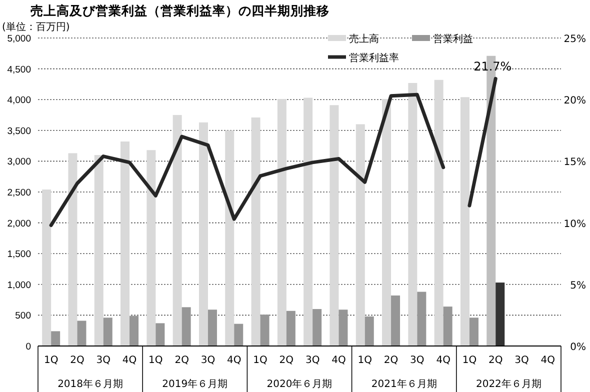  What do you see at coordinates (453, 39) in the screenshot?
I see `legend-label: 営業利益` at bounding box center [453, 39].